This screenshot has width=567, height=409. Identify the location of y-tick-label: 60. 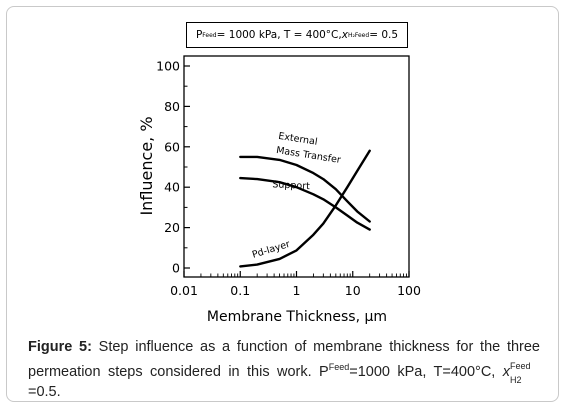
(172, 146).